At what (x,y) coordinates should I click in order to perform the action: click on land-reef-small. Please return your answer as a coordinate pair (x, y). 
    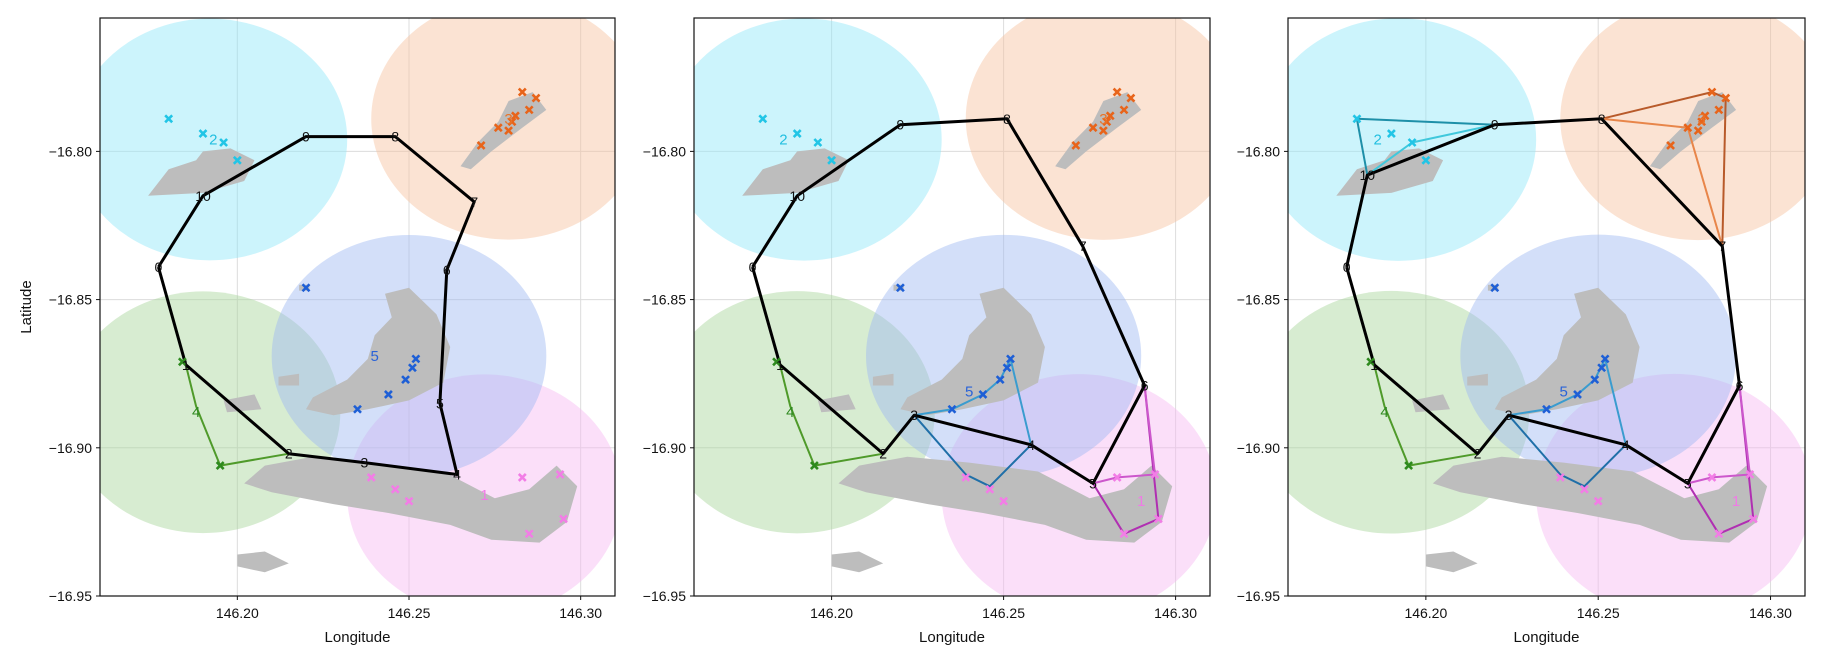
    Looking at the image, I should click on (1477, 379).